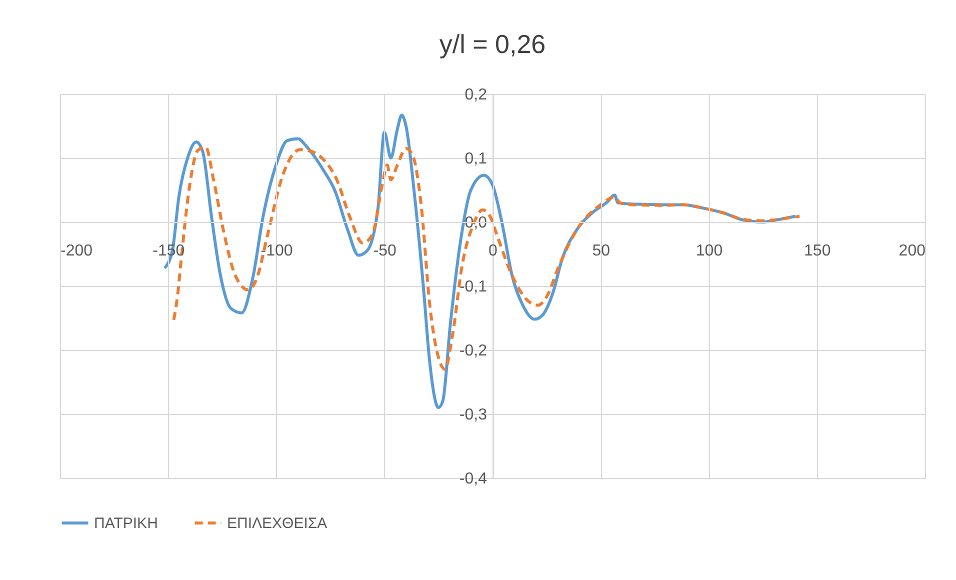 This screenshot has height=580, width=956. Describe the element at coordinates (76, 251) in the screenshot. I see `x-tick-label: -200` at that location.